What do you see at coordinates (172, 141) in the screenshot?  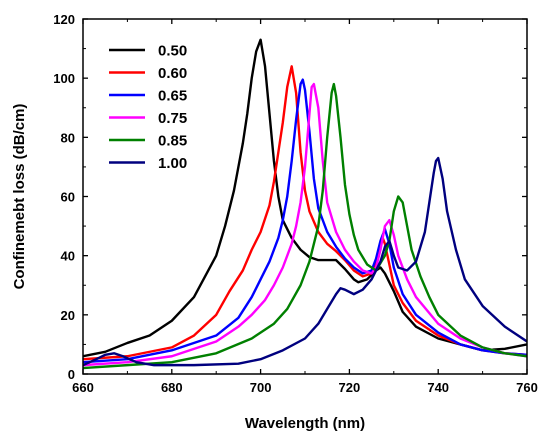 I see `legend-label-0.85: 0.85` at bounding box center [172, 141].